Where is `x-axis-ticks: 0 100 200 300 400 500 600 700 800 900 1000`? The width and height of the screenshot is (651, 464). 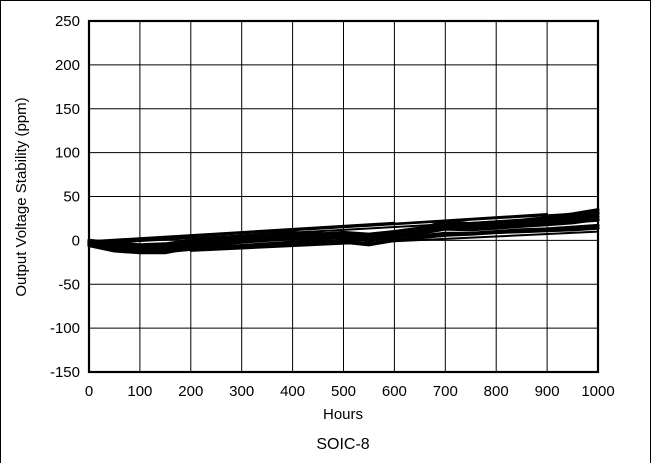
x-axis-ticks: 0 100 200 300 400 500 600 700 800 900 1000 is located at coordinates (350, 391).